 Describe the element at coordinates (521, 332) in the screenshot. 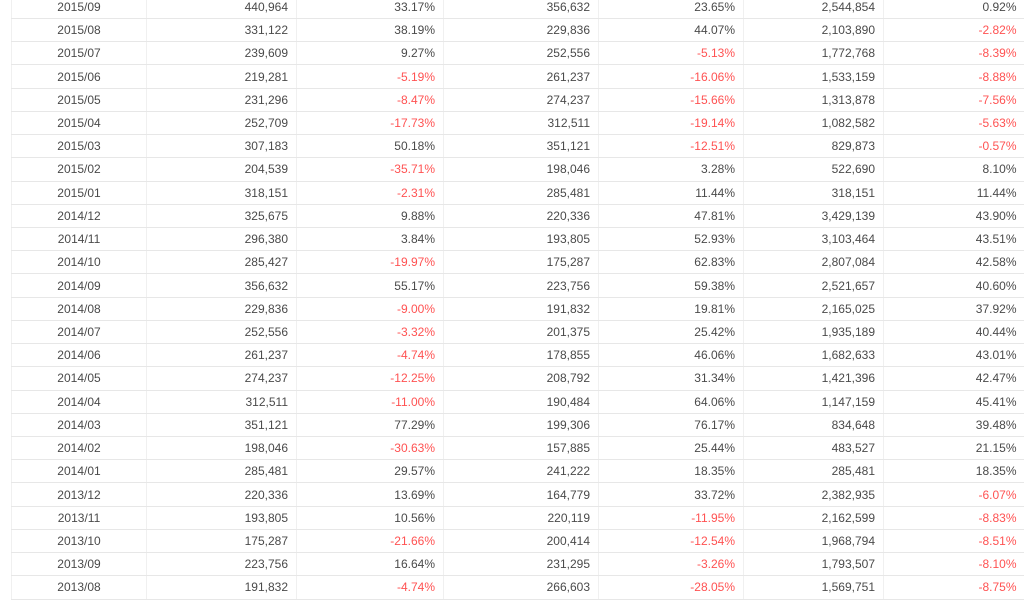

I see `cell-value-2: 201,375` at that location.